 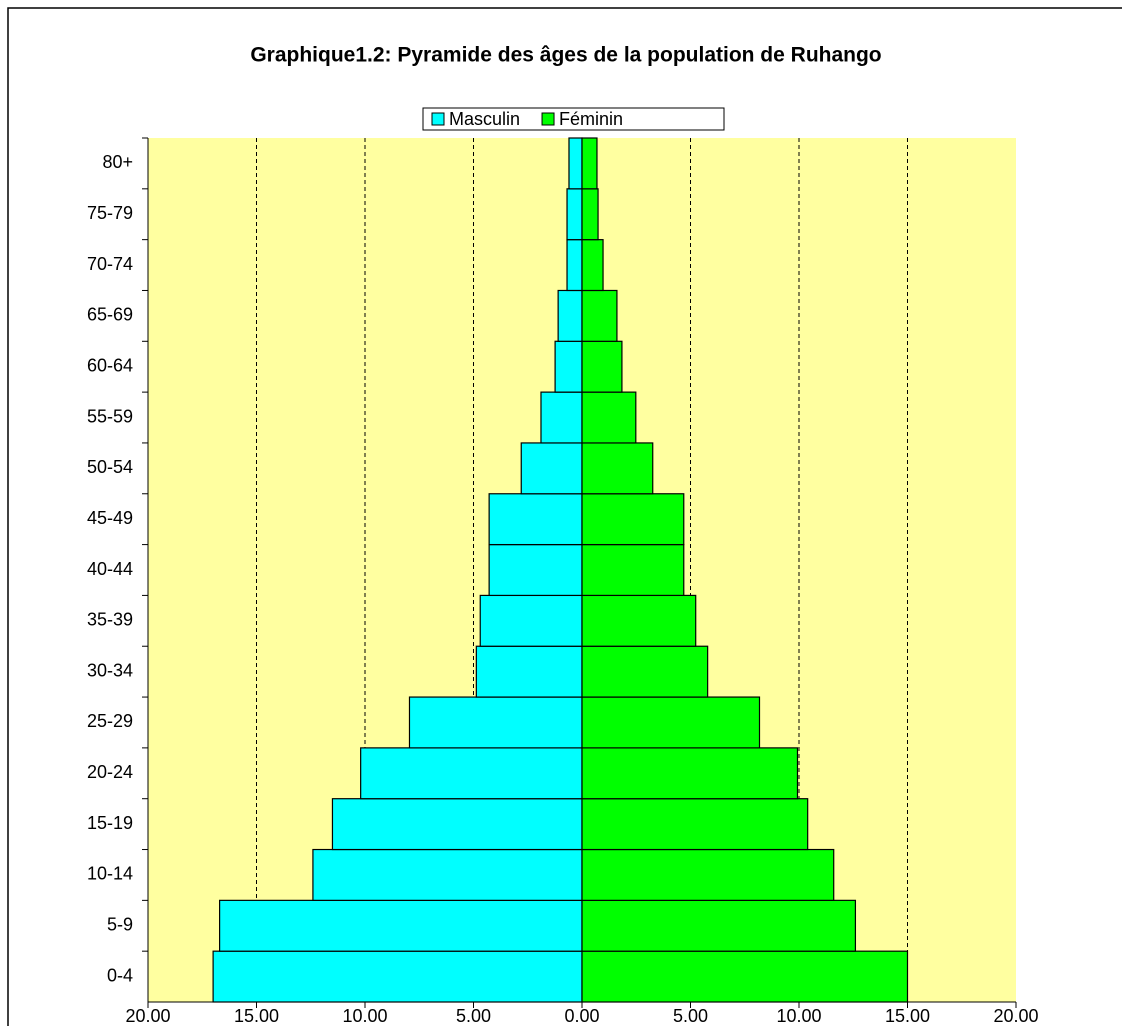 I want to click on y-tick-label: 0-4, so click(x=120, y=975).